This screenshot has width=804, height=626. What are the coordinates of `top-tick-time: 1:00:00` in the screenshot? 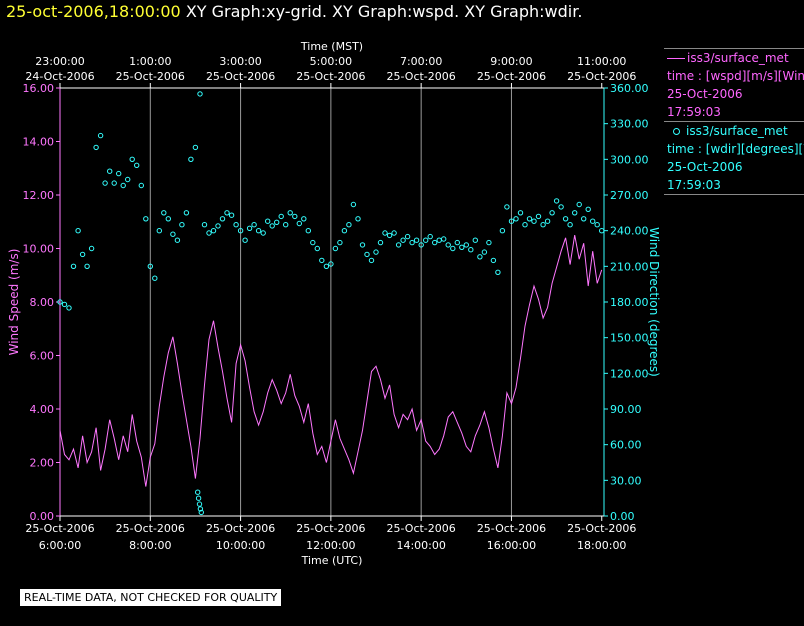 It's located at (150, 61).